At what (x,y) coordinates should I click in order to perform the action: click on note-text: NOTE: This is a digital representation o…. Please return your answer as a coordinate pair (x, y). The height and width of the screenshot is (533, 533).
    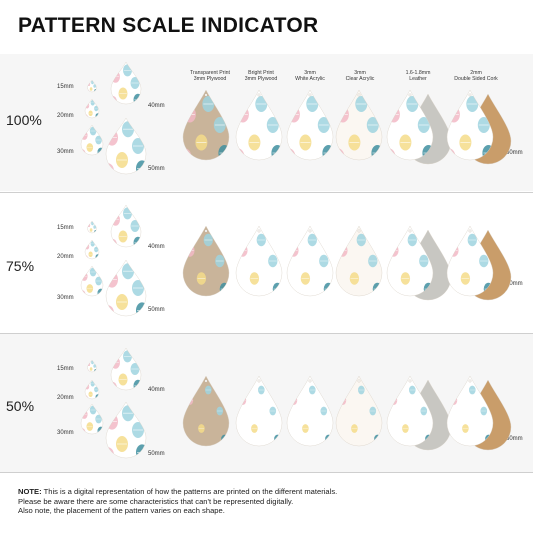
    Looking at the image, I should click on (178, 501).